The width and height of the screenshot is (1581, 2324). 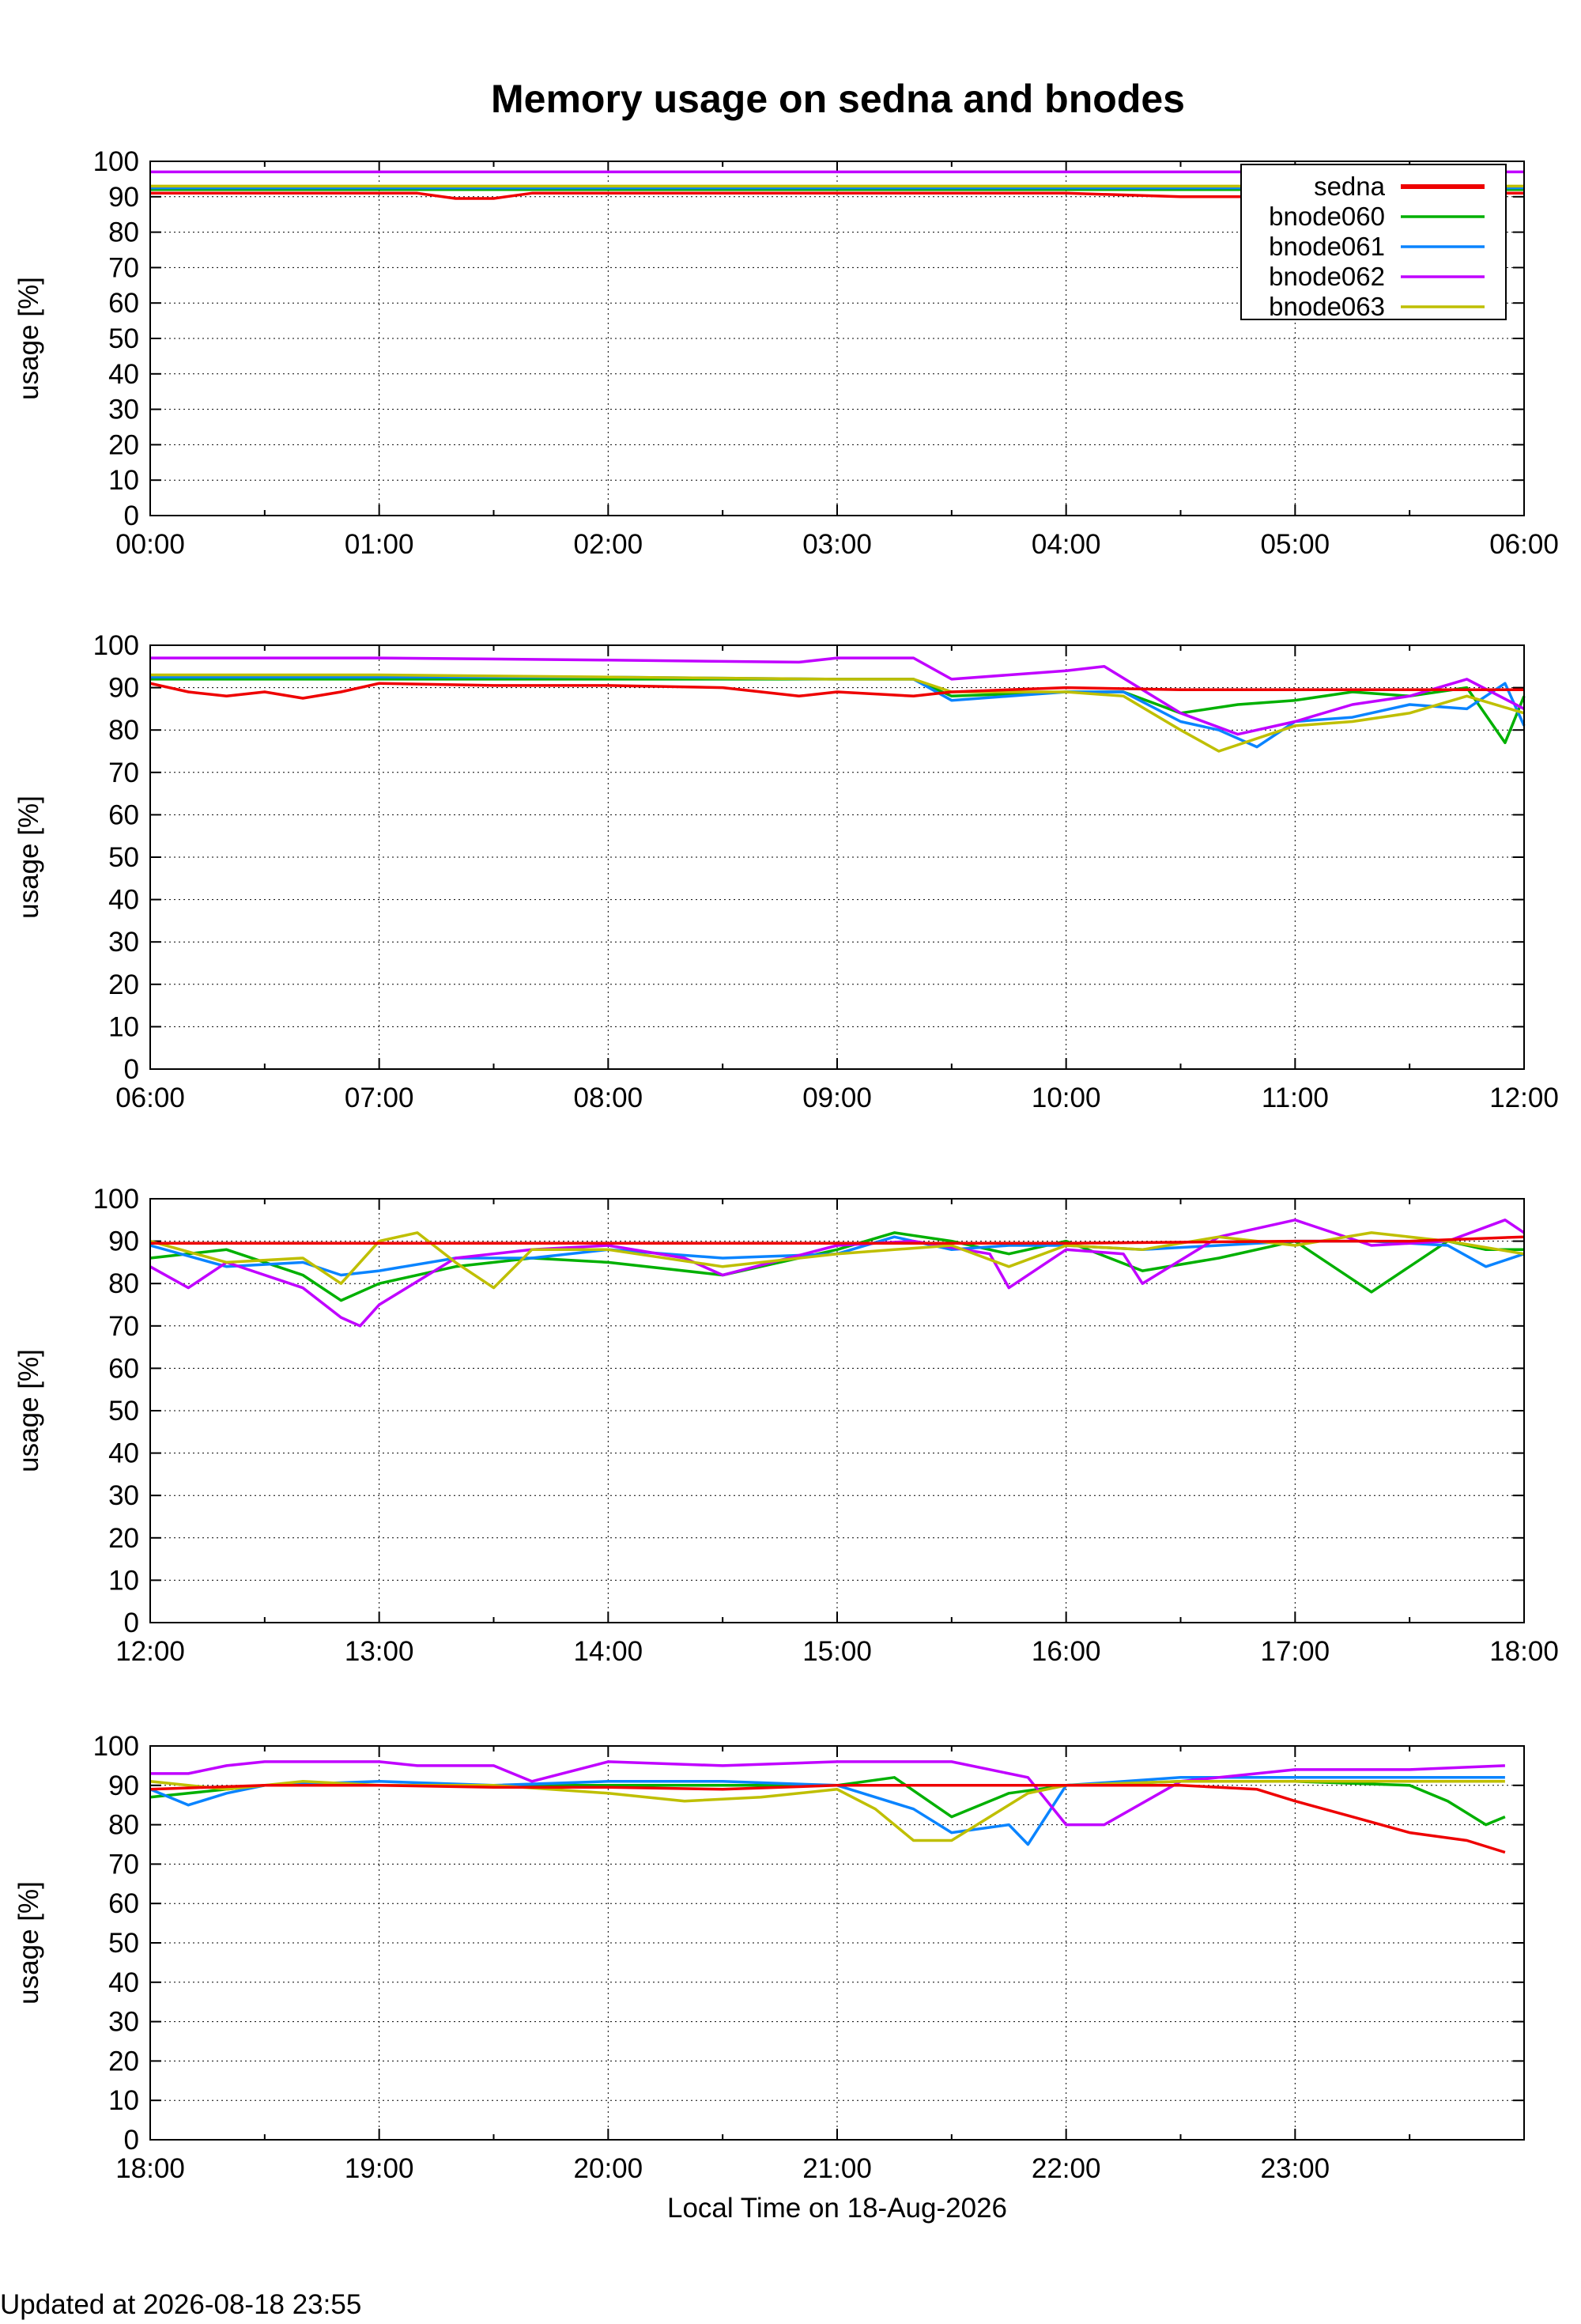 I want to click on x-tick-label: 19:00, so click(x=379, y=2169).